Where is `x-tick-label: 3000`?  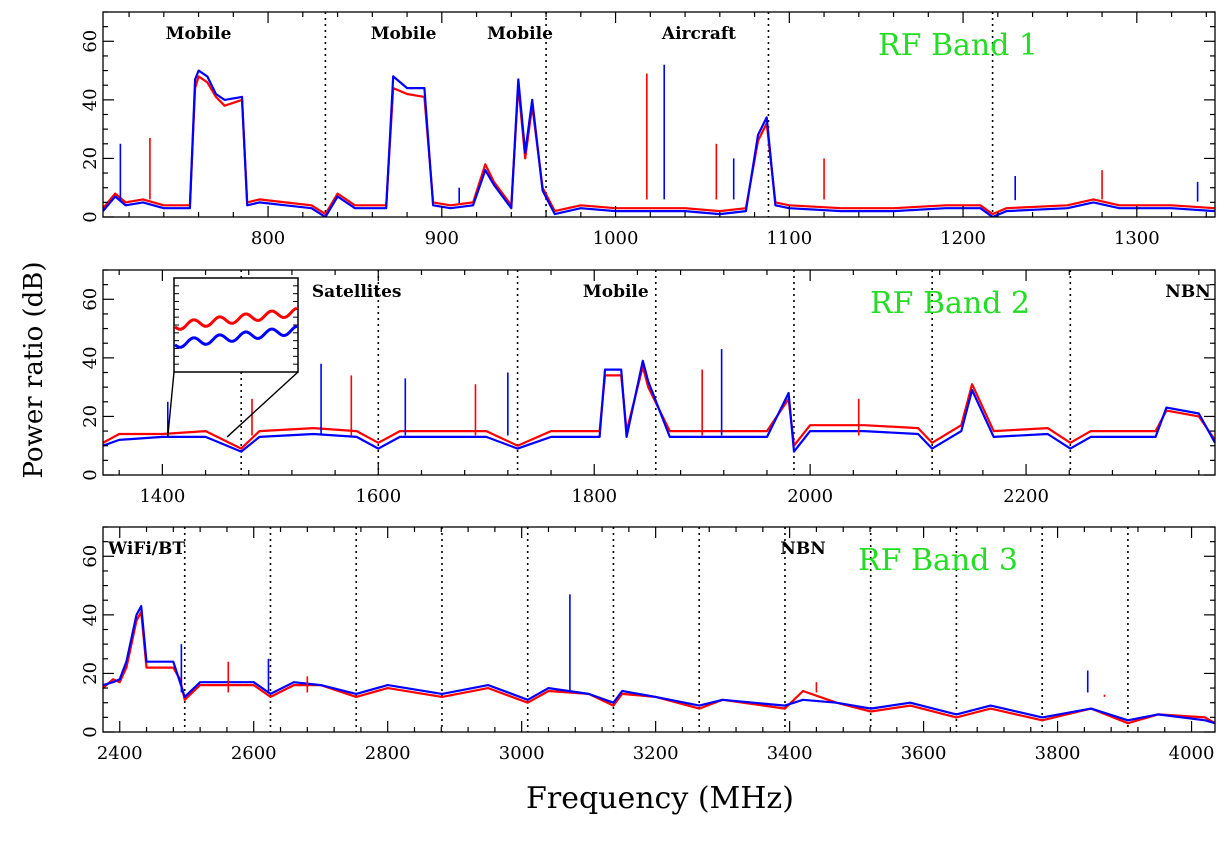
x-tick-label: 3000 is located at coordinates (522, 753).